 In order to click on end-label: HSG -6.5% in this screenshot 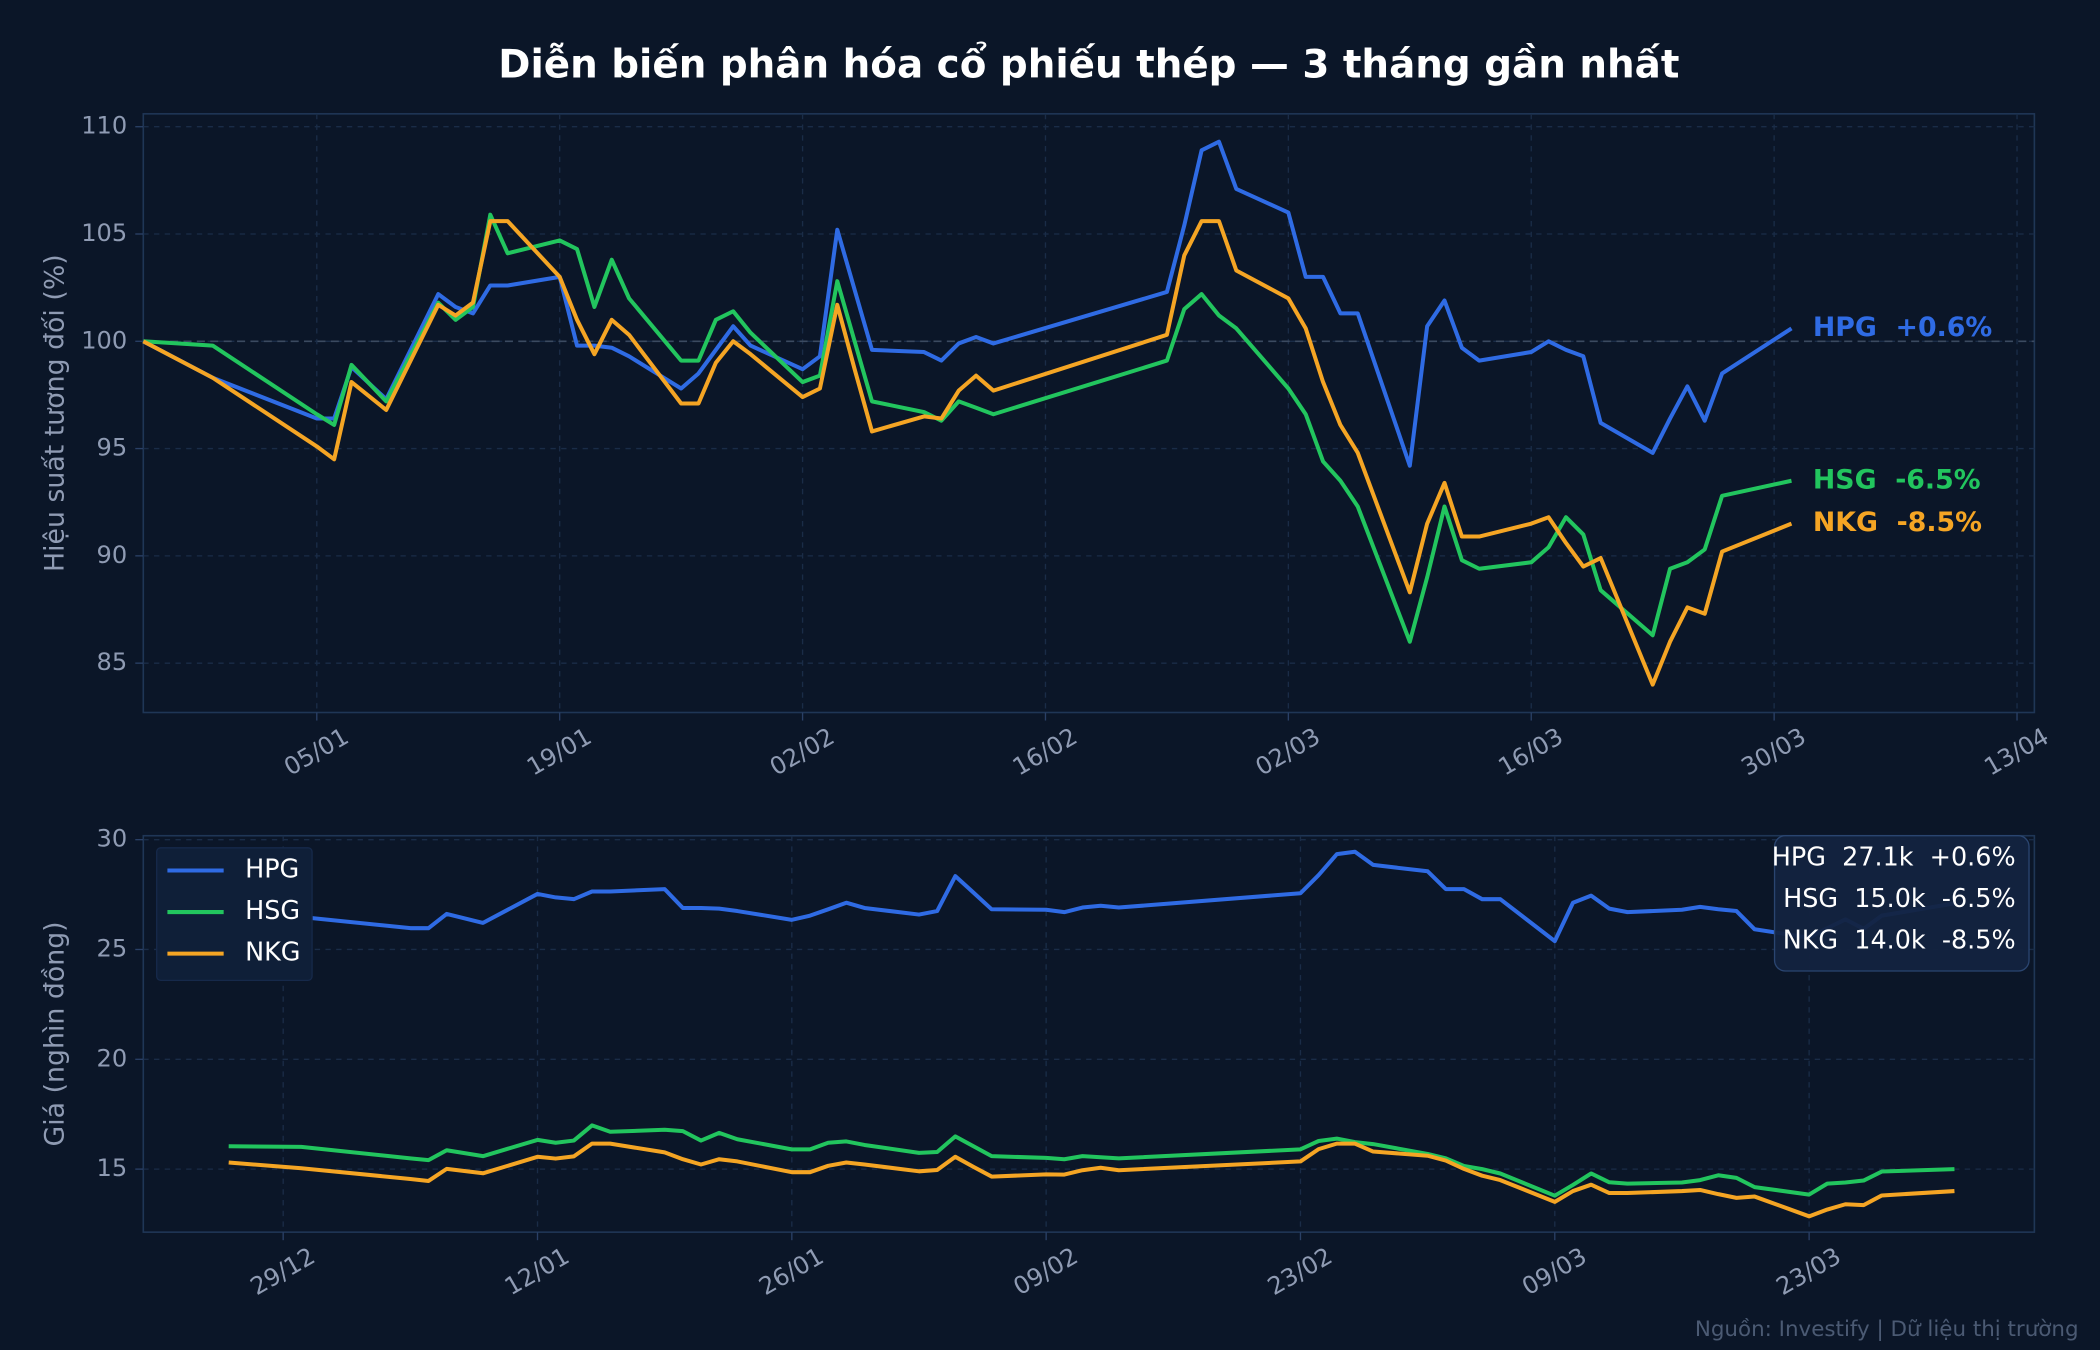, I will do `click(1897, 479)`.